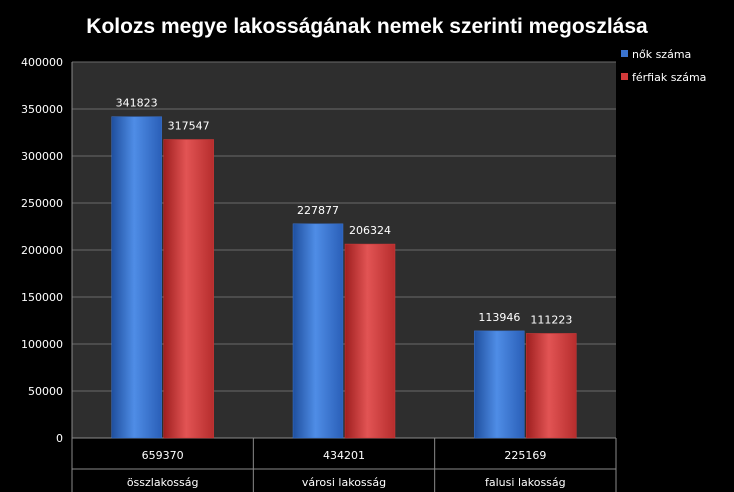 The height and width of the screenshot is (492, 734). Describe the element at coordinates (45, 391) in the screenshot. I see `y-tick-label: 50000` at that location.